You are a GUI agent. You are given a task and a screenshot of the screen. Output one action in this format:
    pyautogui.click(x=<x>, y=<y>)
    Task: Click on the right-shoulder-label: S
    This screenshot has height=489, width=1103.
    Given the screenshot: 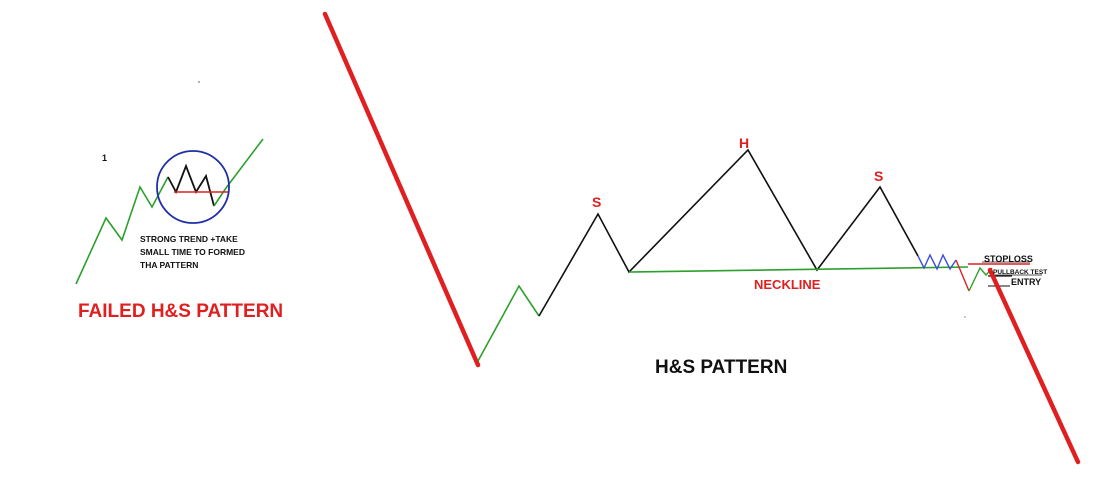 What is the action you would take?
    pyautogui.click(x=878, y=176)
    